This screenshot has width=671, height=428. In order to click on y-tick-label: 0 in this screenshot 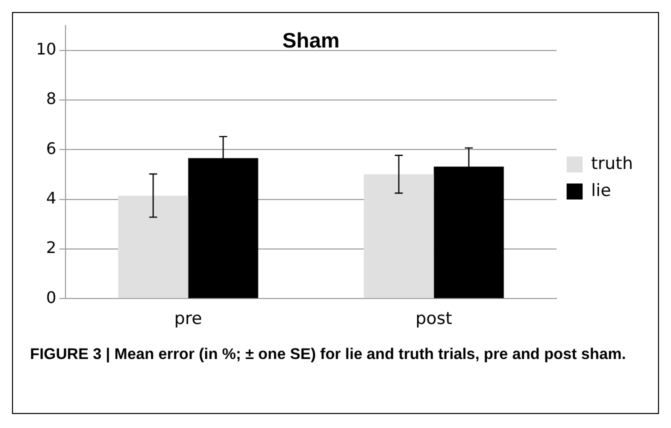, I will do `click(51, 297)`.